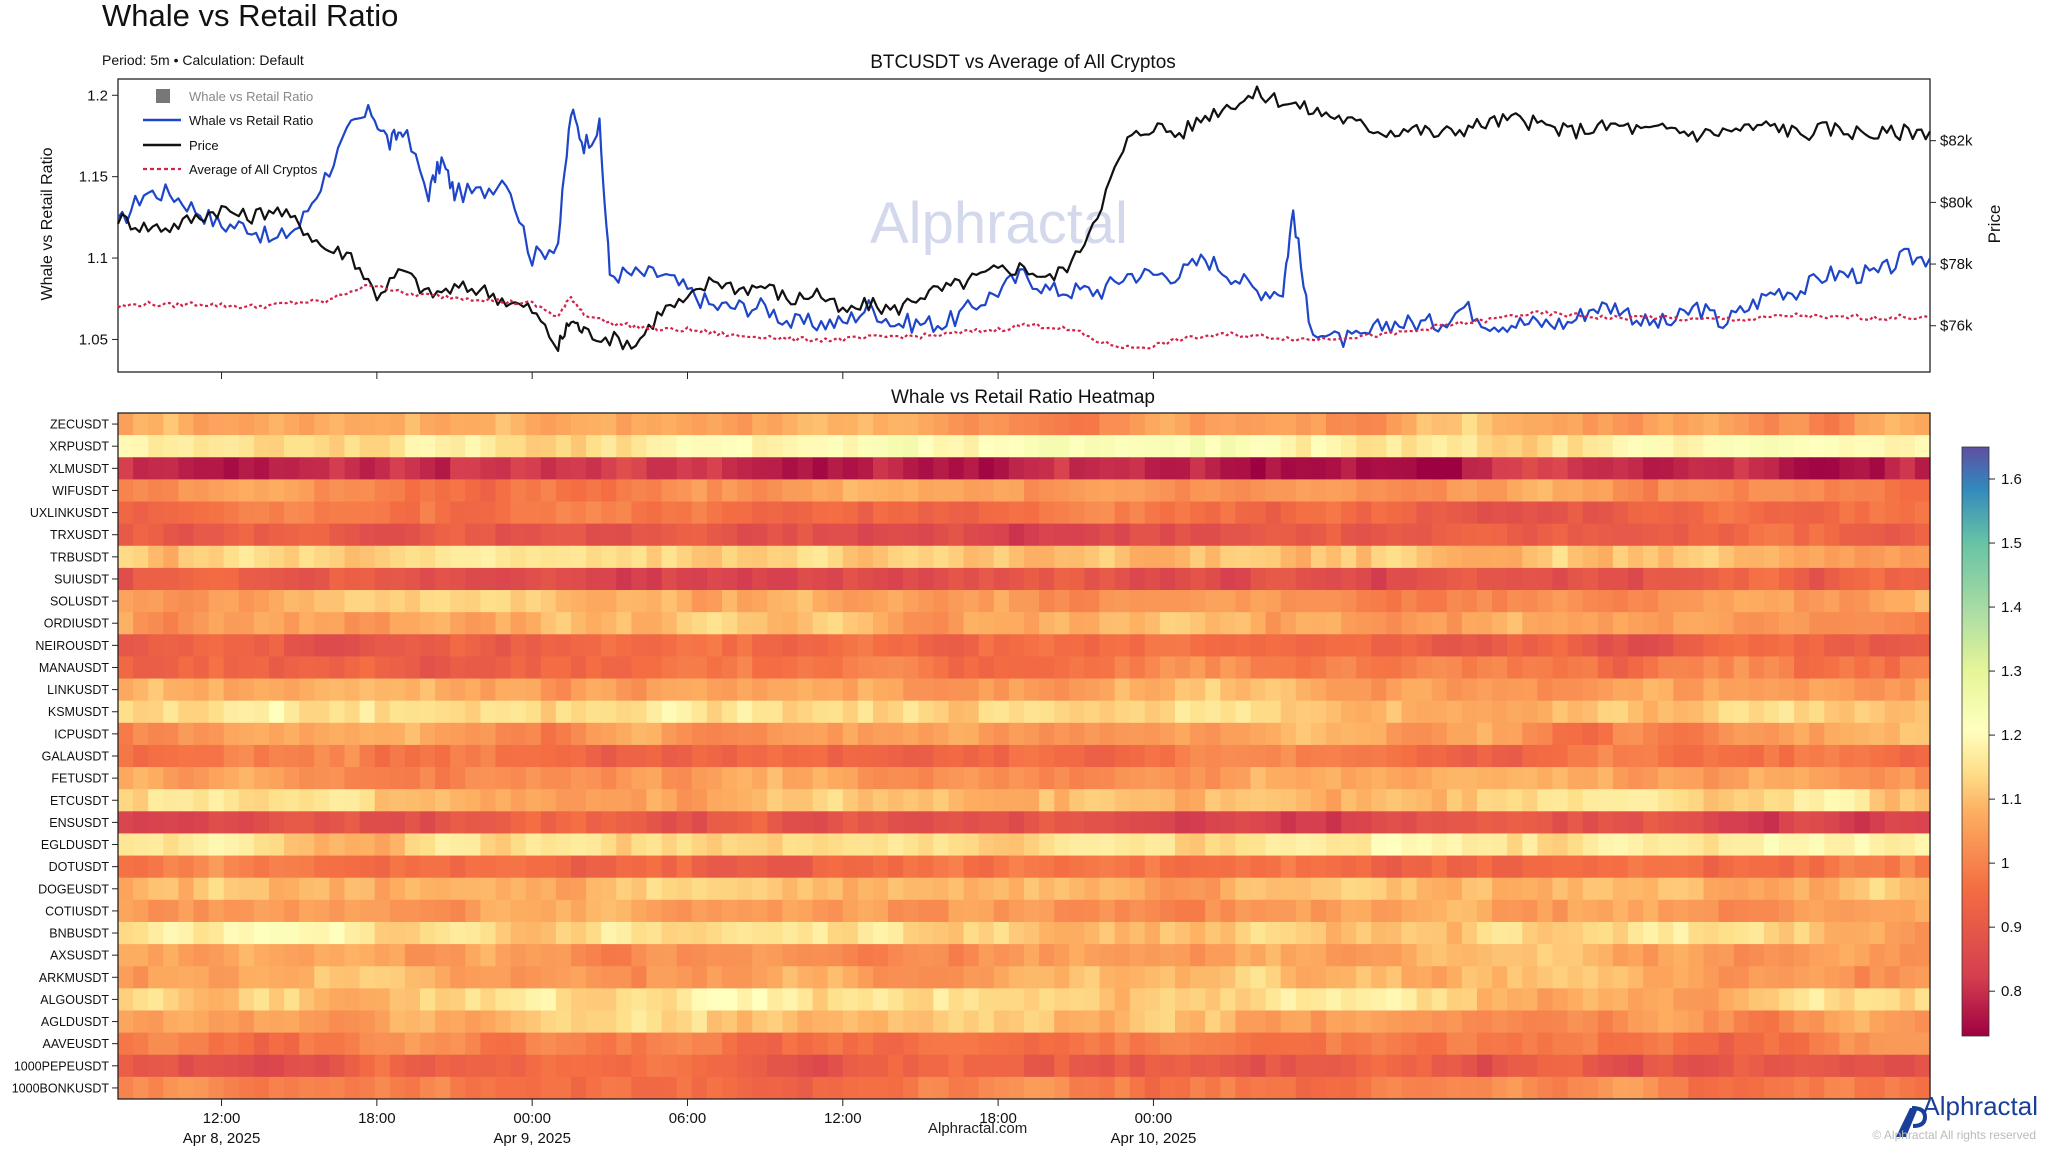  I want to click on legend-label-0: Whale vs Retail Ratio, so click(251, 96).